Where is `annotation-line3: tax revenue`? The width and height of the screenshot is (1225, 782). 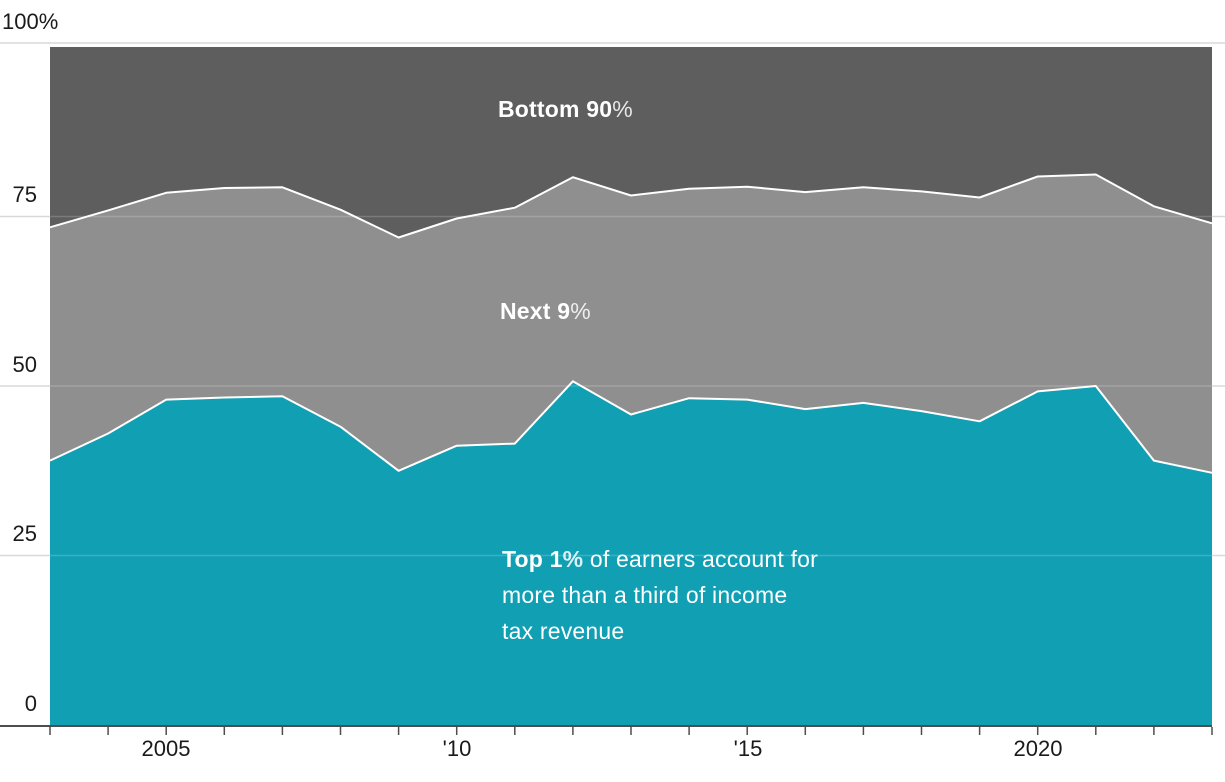
annotation-line3: tax revenue is located at coordinates (563, 631).